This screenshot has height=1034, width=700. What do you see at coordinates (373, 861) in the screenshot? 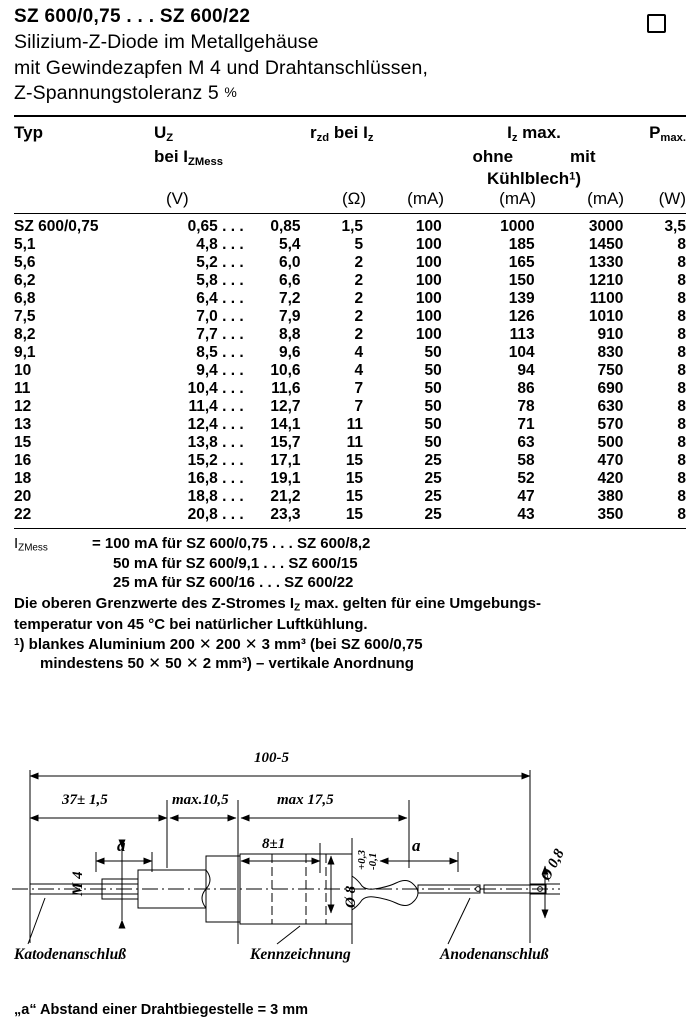
I see `dim-diameter-8-tol-minus: -0,1` at bounding box center [373, 861].